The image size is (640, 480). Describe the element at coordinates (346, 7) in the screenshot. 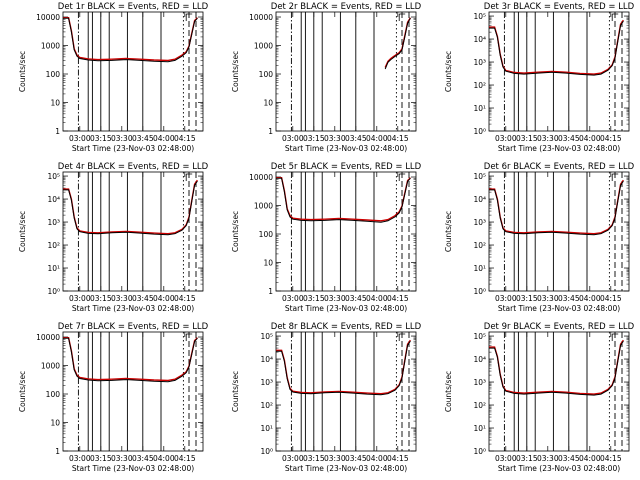

I see `panel-title: Det 2r BLACK = Events, RED = LLD` at that location.